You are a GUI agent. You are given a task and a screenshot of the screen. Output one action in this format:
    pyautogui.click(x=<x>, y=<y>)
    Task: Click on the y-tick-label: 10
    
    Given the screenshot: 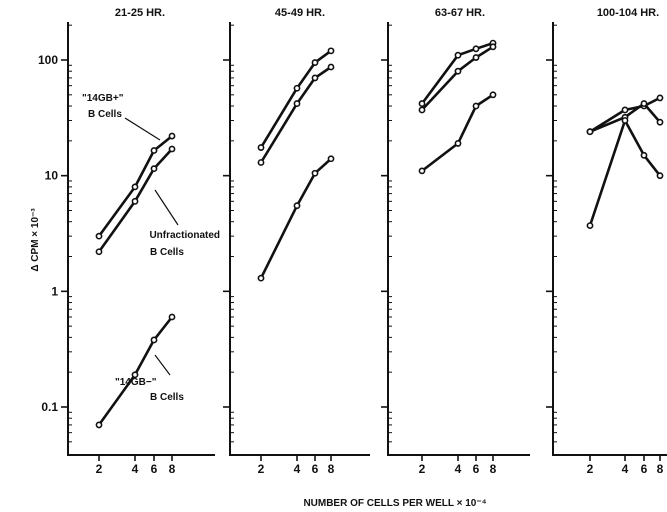 What is the action you would take?
    pyautogui.click(x=52, y=176)
    